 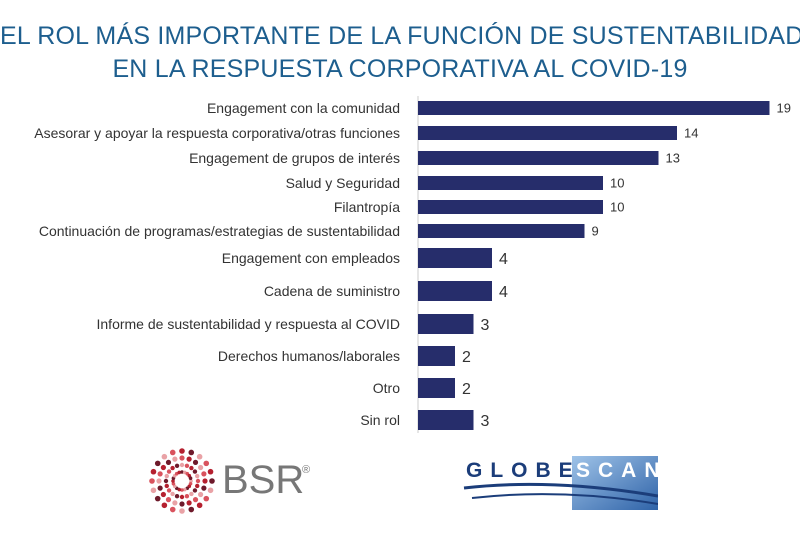 I want to click on bsr-burst-icon, so click(x=182, y=481).